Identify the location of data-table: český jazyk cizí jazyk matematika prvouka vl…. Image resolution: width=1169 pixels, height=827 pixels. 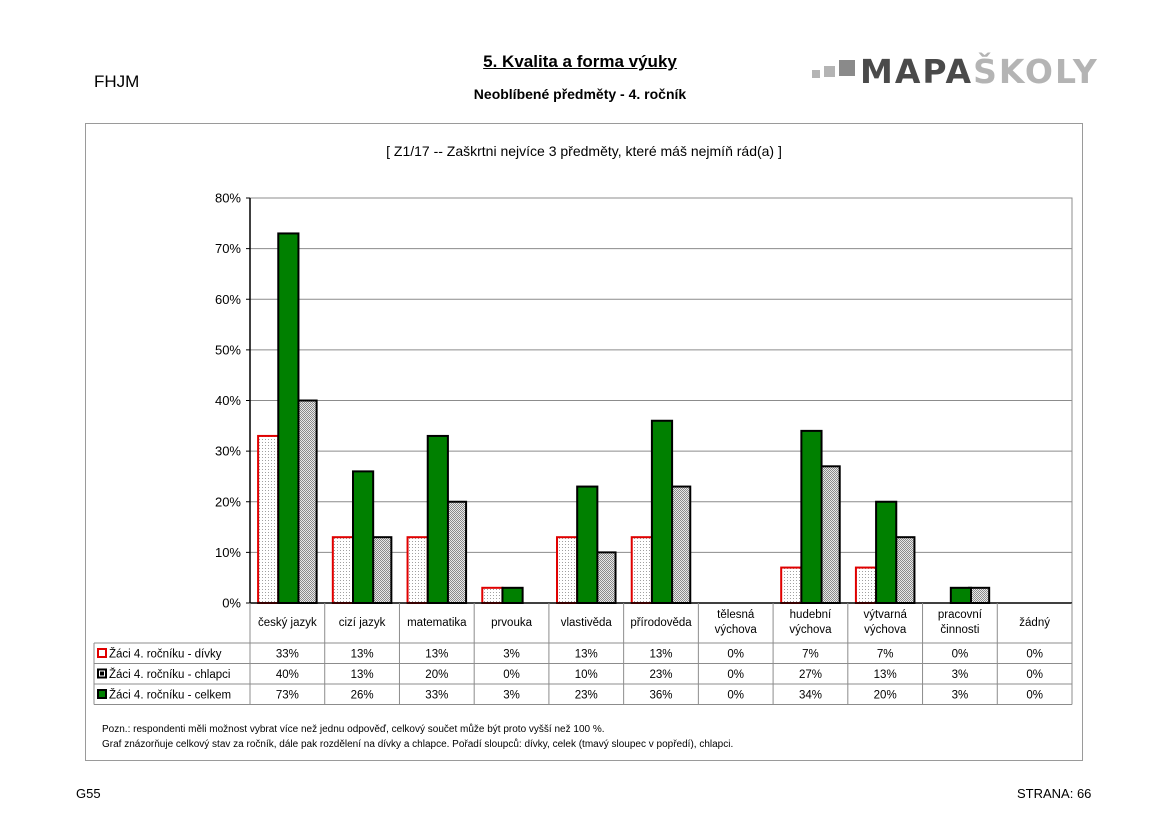
(583, 654).